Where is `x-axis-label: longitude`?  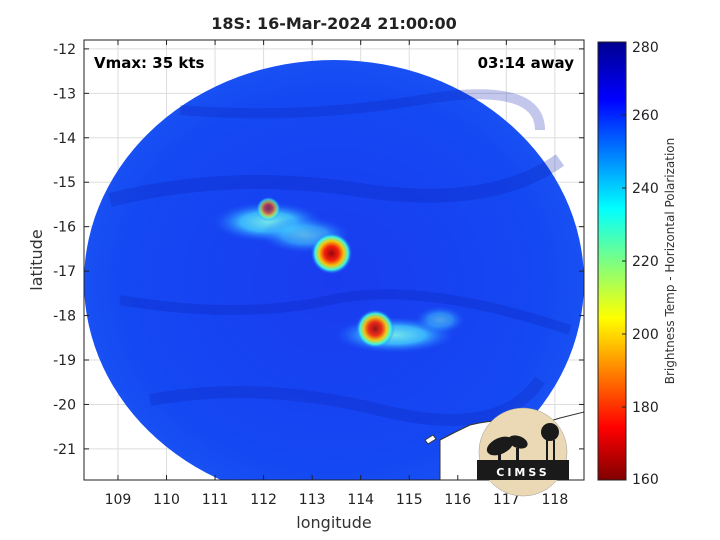
x-axis-label: longitude is located at coordinates (333, 522).